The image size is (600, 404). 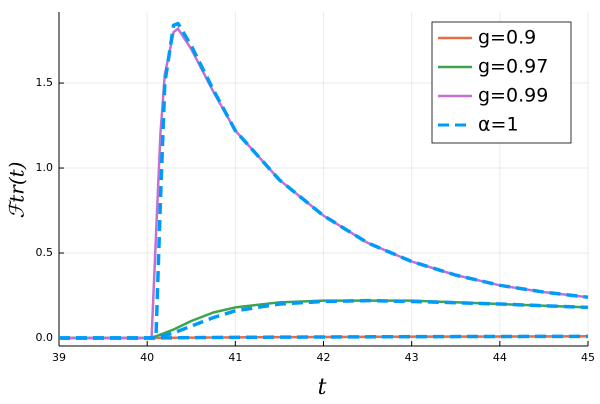 I want to click on legend-label: g=0.97, so click(x=513, y=67).